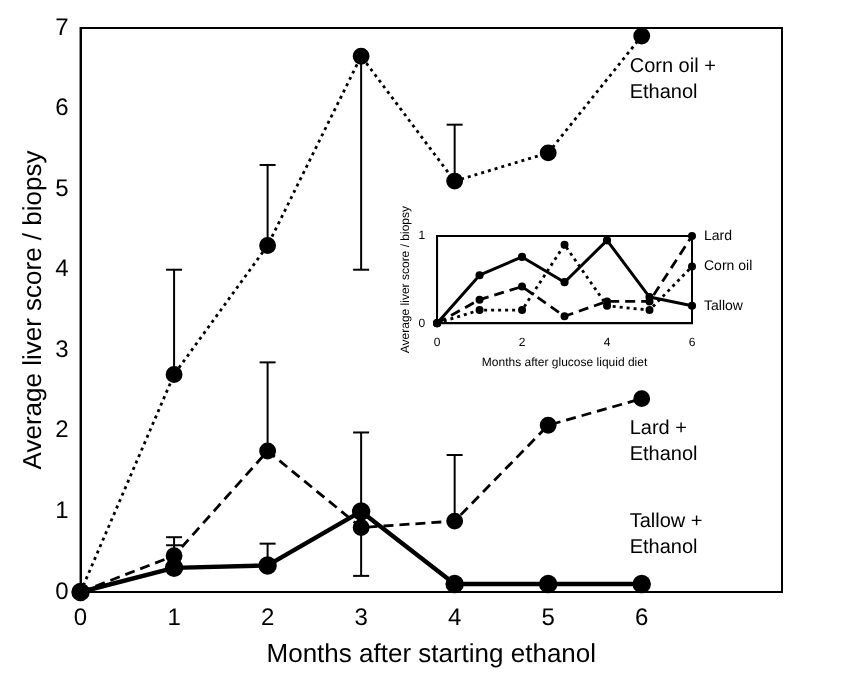 This screenshot has height=680, width=842. I want to click on y-axis-title: Average liver score / biopsy, so click(31, 309).